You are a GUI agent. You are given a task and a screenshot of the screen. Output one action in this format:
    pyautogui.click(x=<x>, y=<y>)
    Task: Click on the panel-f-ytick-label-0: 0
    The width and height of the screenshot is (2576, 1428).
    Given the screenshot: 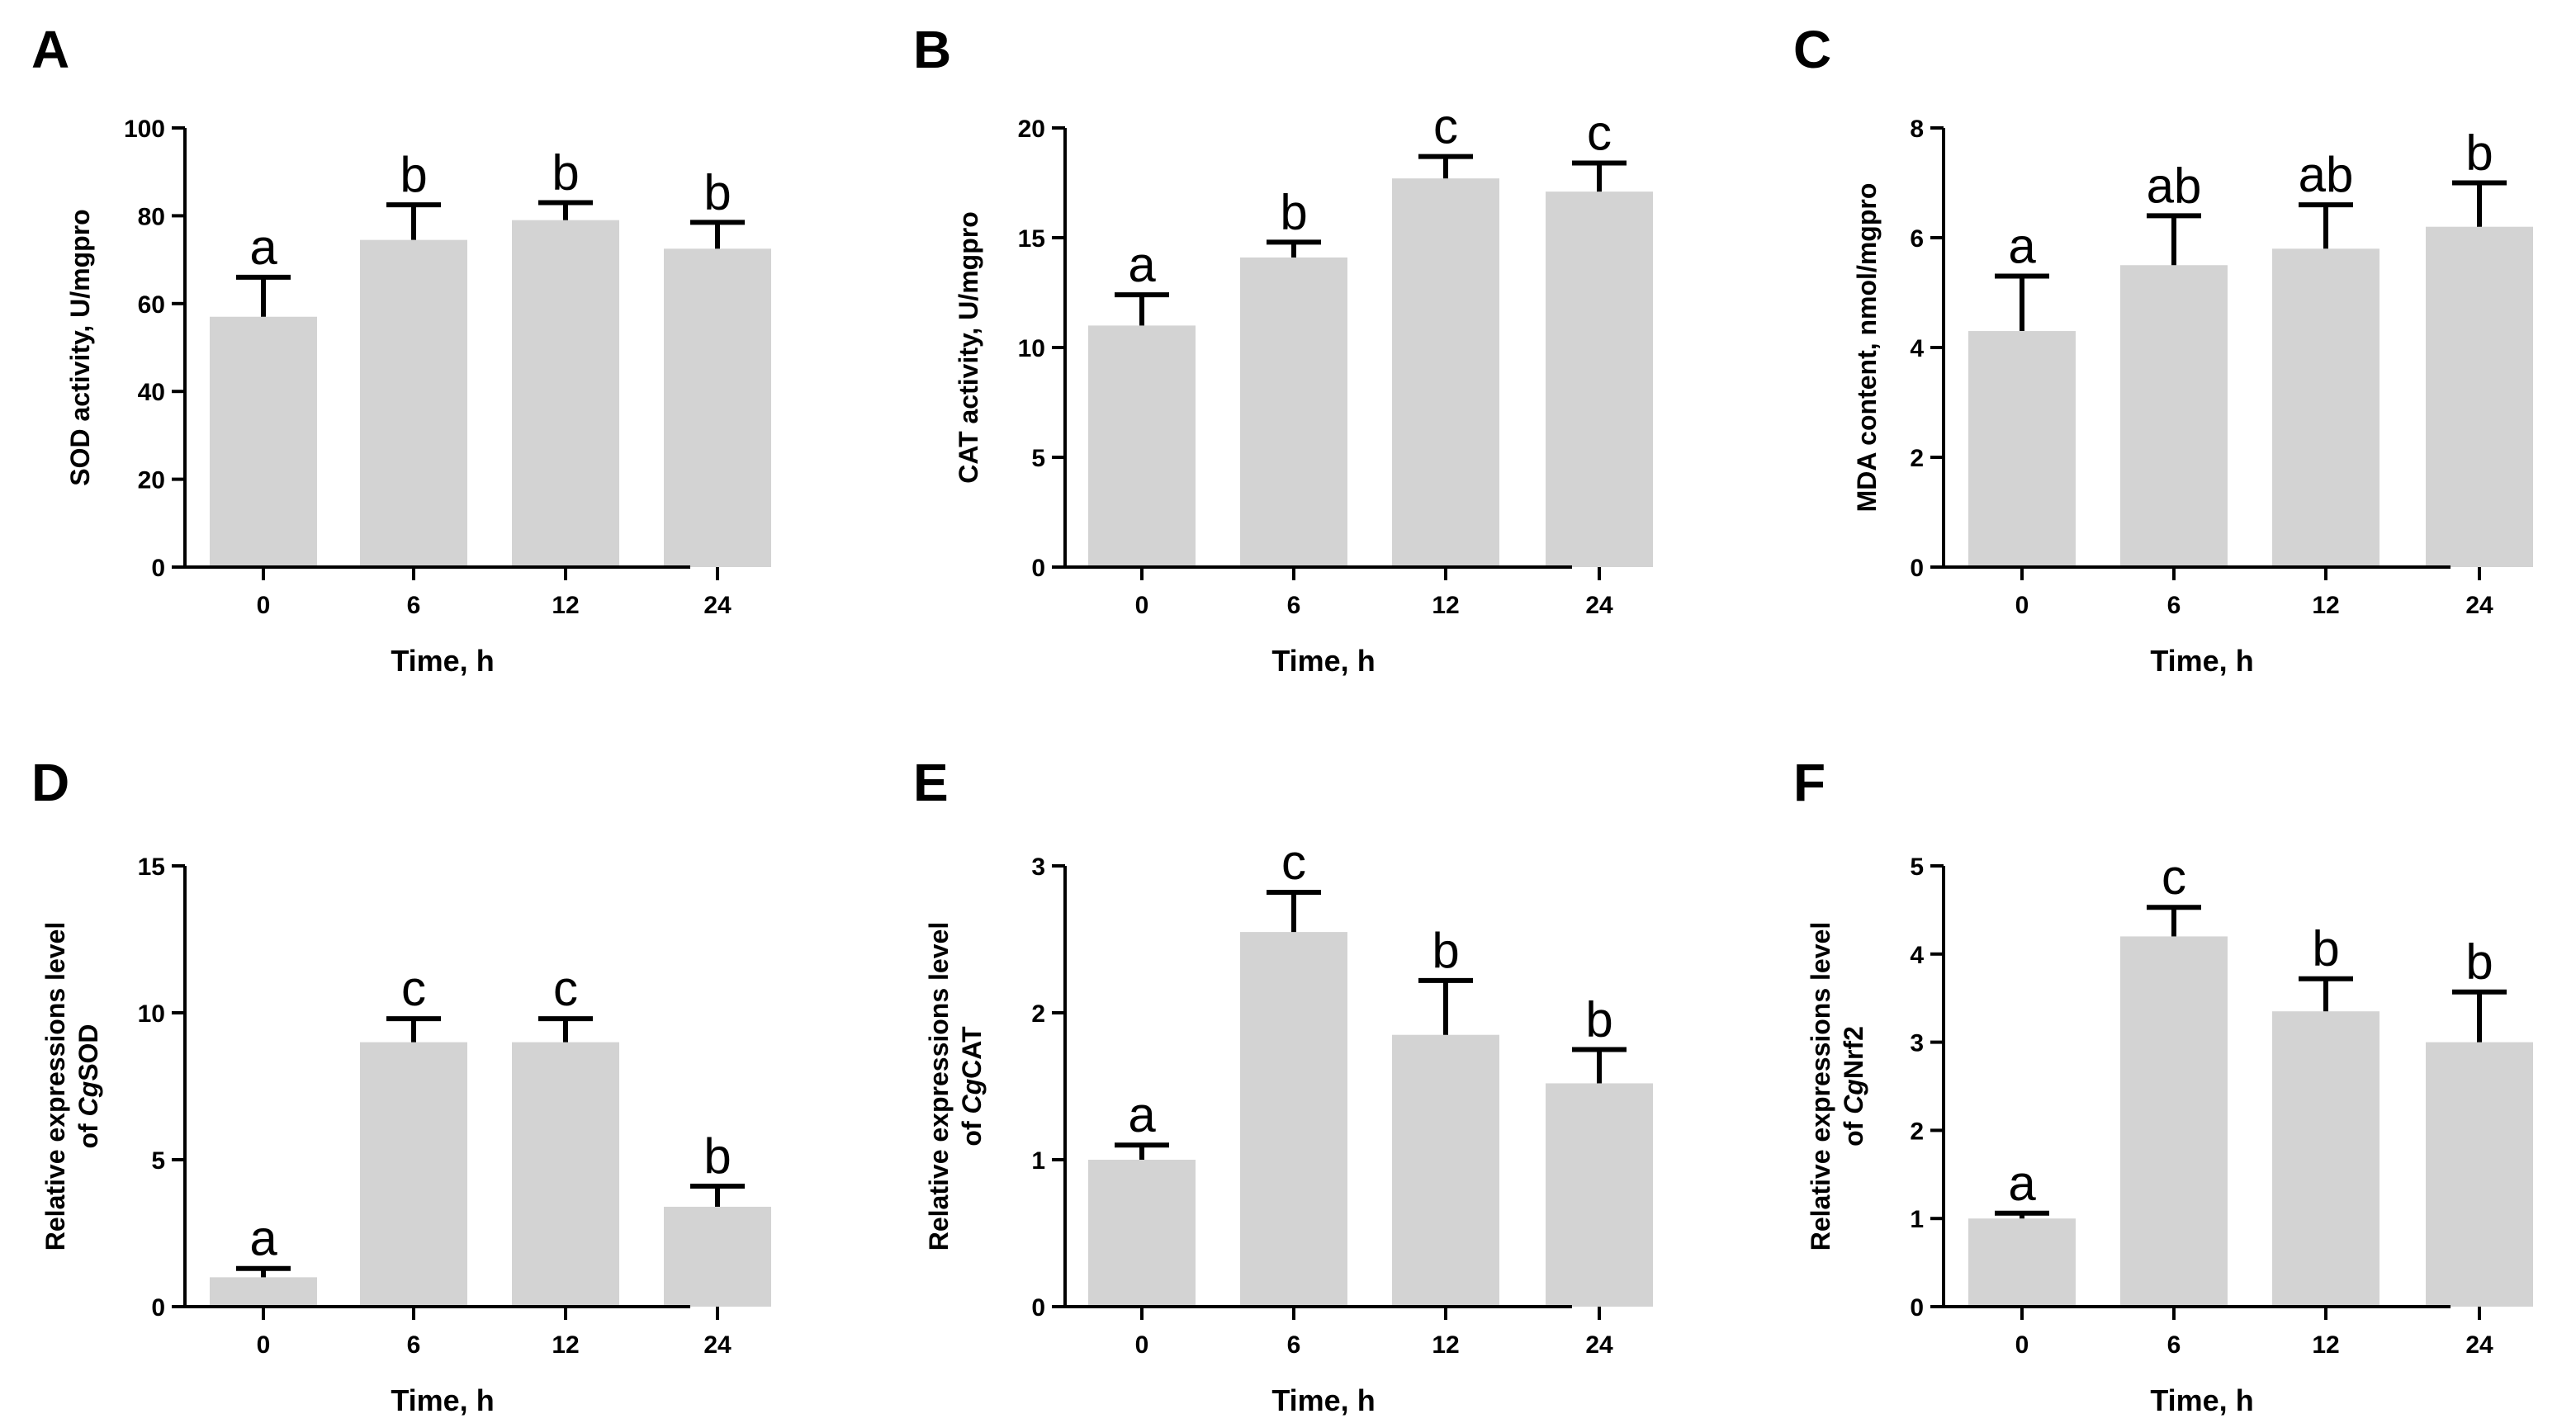 What is the action you would take?
    pyautogui.click(x=1917, y=1308)
    